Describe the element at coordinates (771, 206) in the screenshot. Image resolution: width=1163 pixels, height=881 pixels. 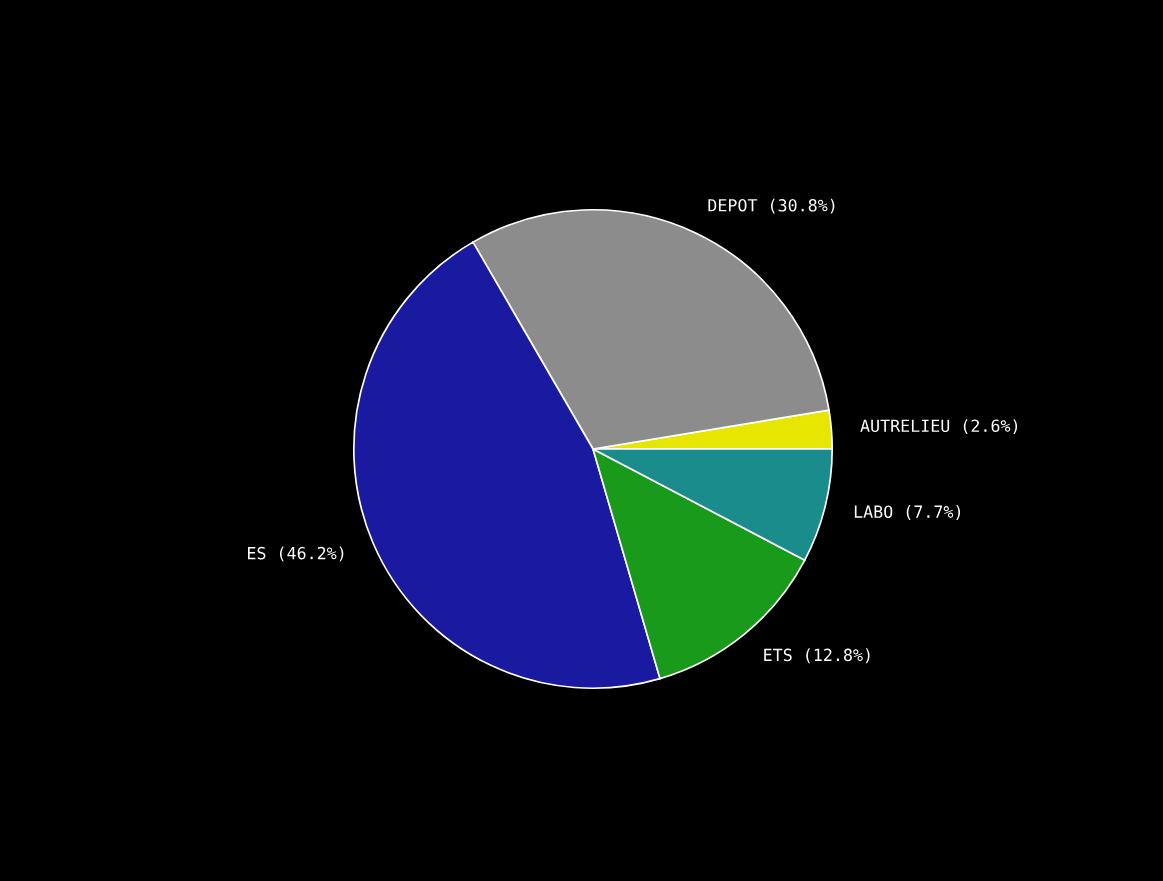
I see `slice-label: DEPOT (30.8%)` at that location.